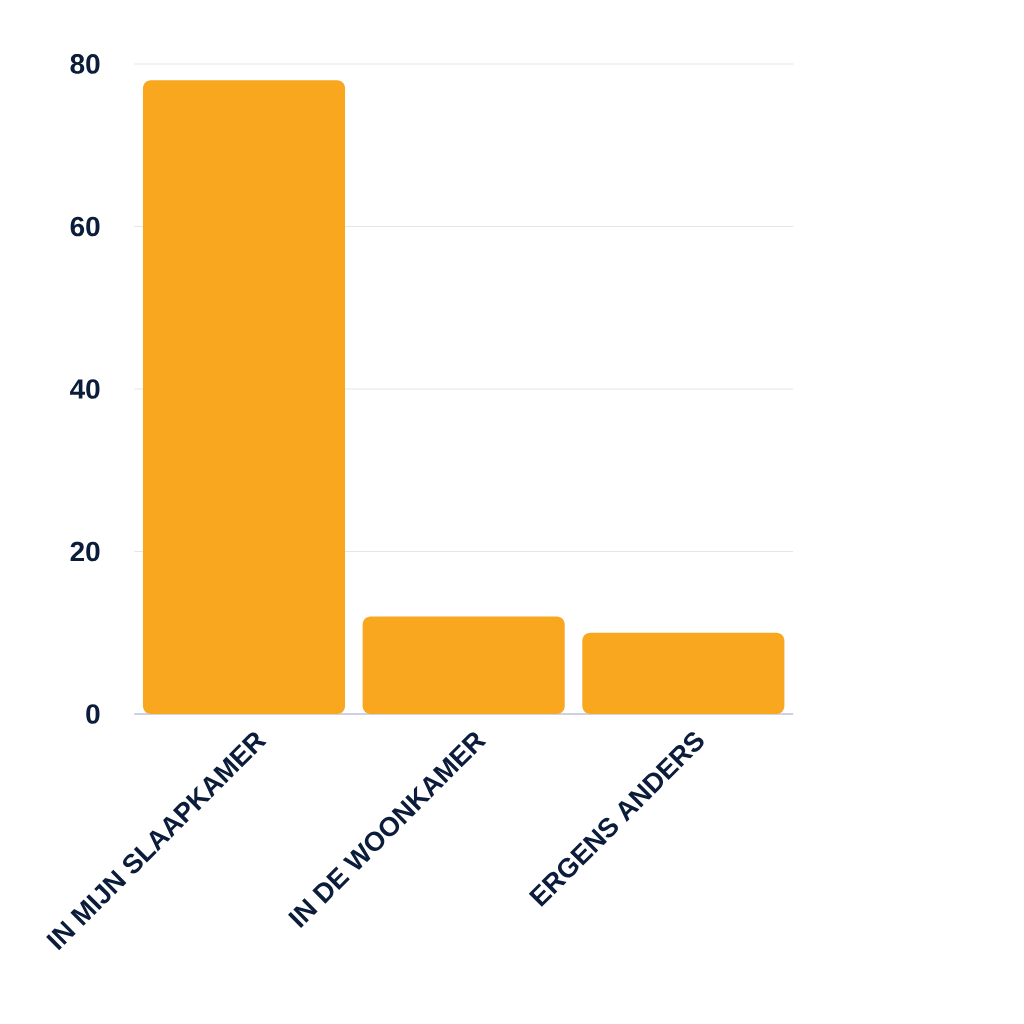  Describe the element at coordinates (85, 389) in the screenshot. I see `y-tick-label: 40` at that location.